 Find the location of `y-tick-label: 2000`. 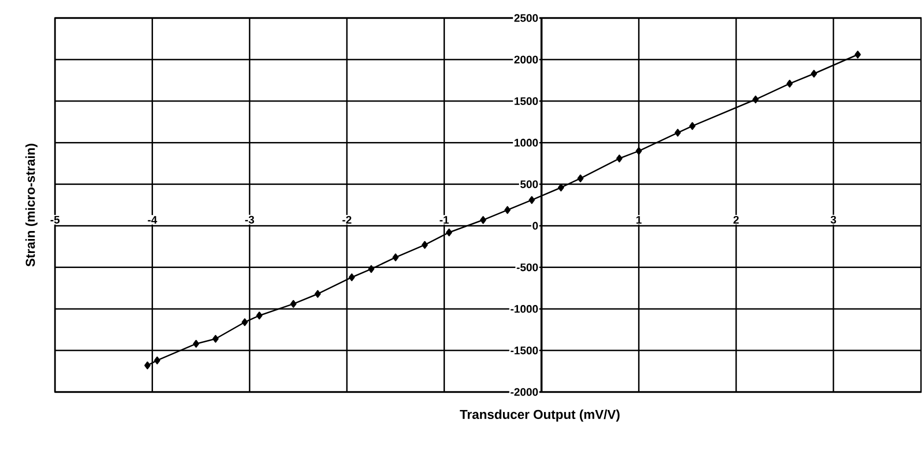

y-tick-label: 2000 is located at coordinates (526, 60).